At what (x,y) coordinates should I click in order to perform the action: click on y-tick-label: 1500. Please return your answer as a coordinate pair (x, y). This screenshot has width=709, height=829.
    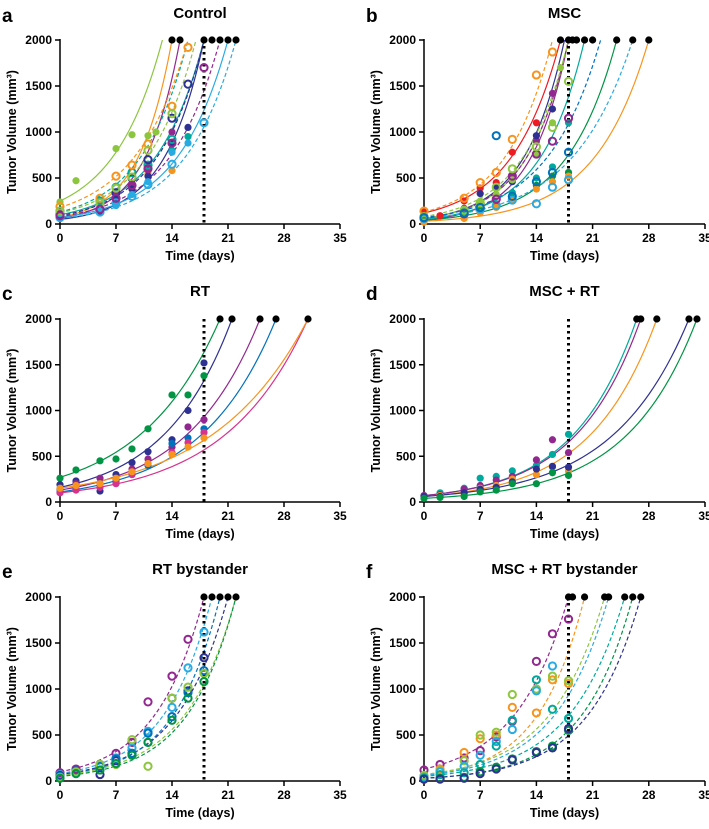
    Looking at the image, I should click on (402, 643).